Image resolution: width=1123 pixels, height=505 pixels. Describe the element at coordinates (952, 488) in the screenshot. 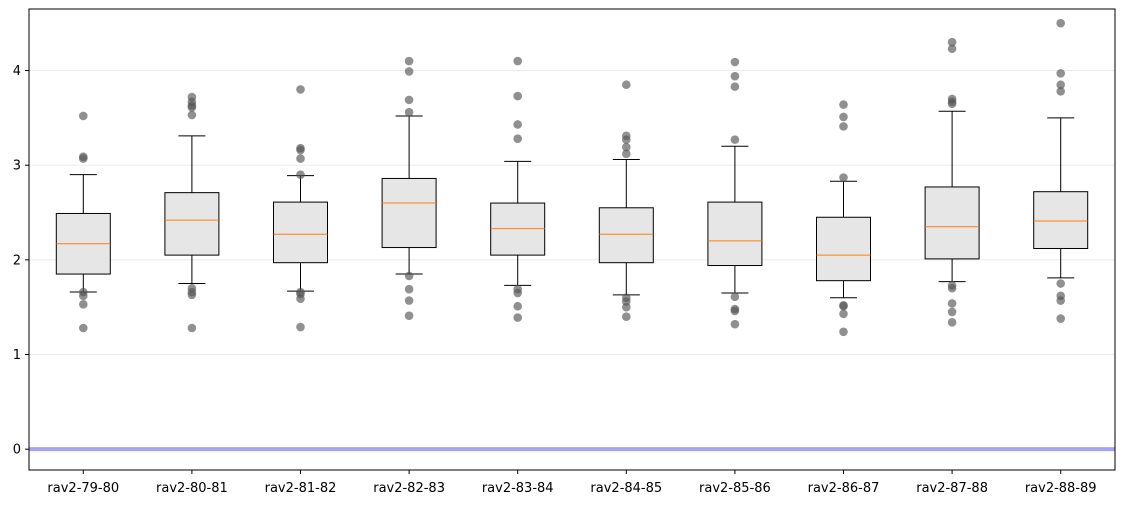

I see `x-tick-label: rav2-87-88` at that location.